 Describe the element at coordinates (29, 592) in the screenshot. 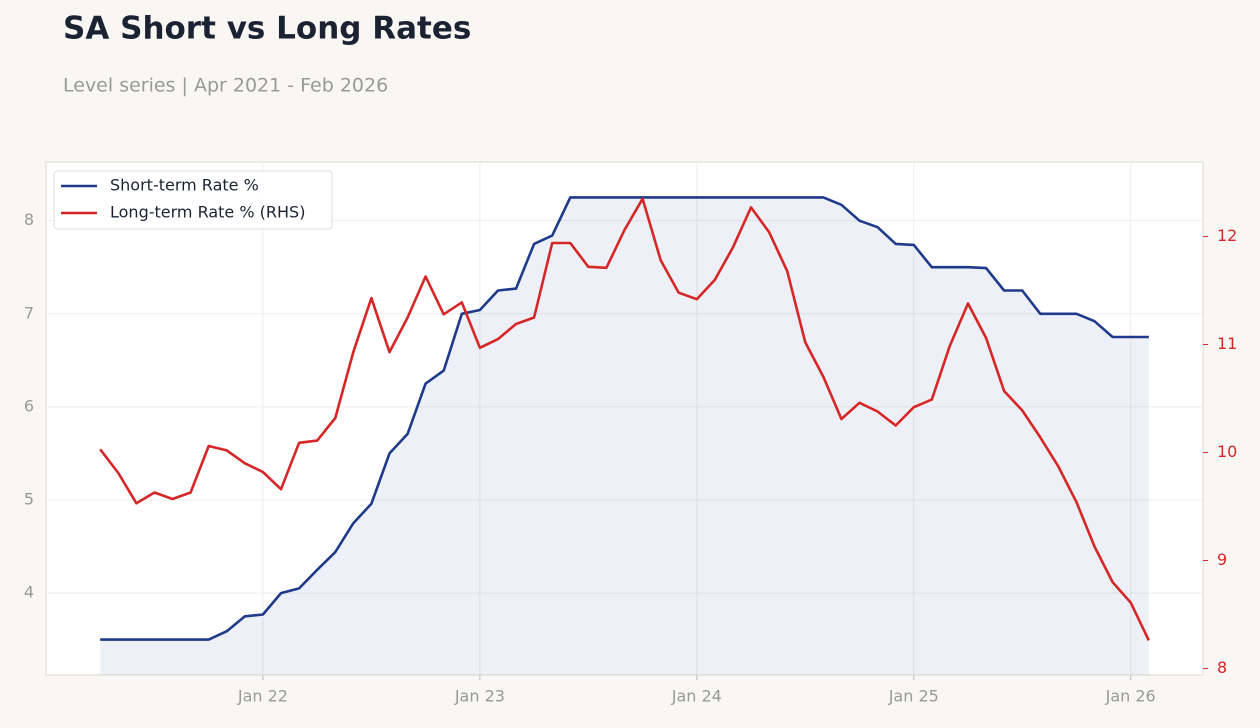

I see `y-tick-label: 4` at that location.